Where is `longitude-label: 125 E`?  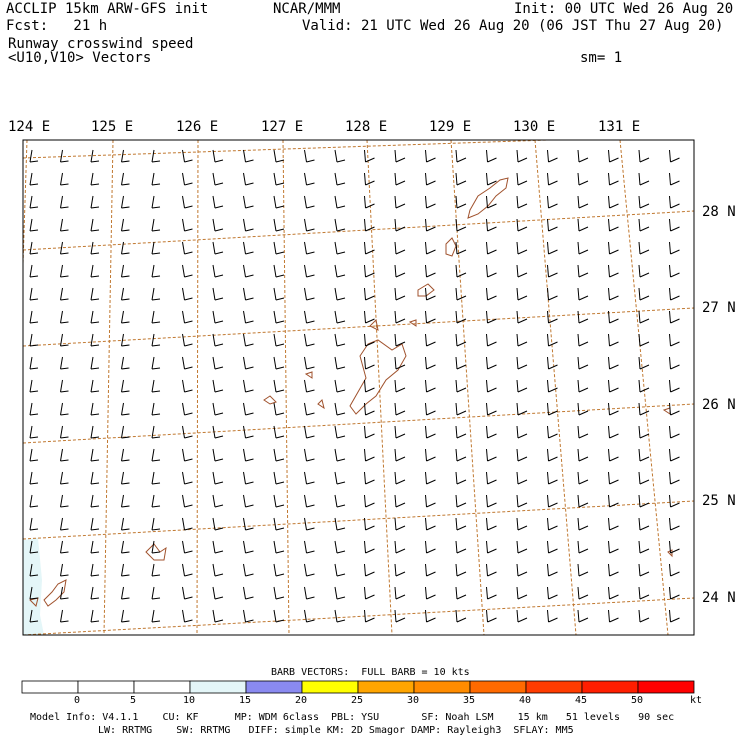
longitude-label: 125 E is located at coordinates (112, 127).